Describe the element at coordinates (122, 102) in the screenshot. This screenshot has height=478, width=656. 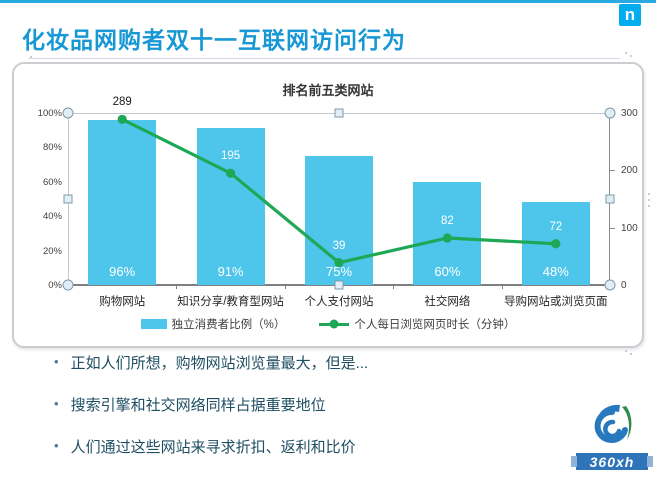
I see `line-point-label: 289` at that location.